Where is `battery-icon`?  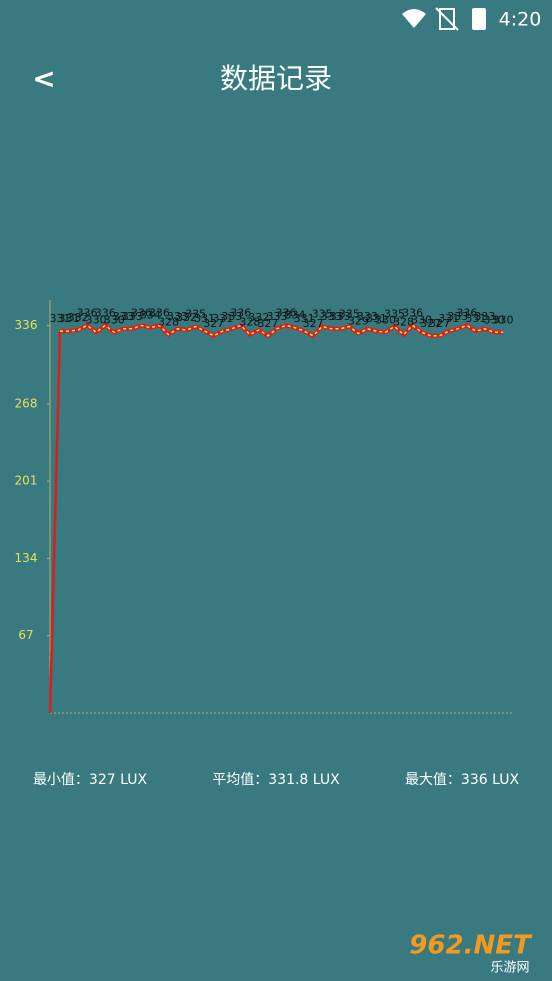
battery-icon is located at coordinates (479, 19).